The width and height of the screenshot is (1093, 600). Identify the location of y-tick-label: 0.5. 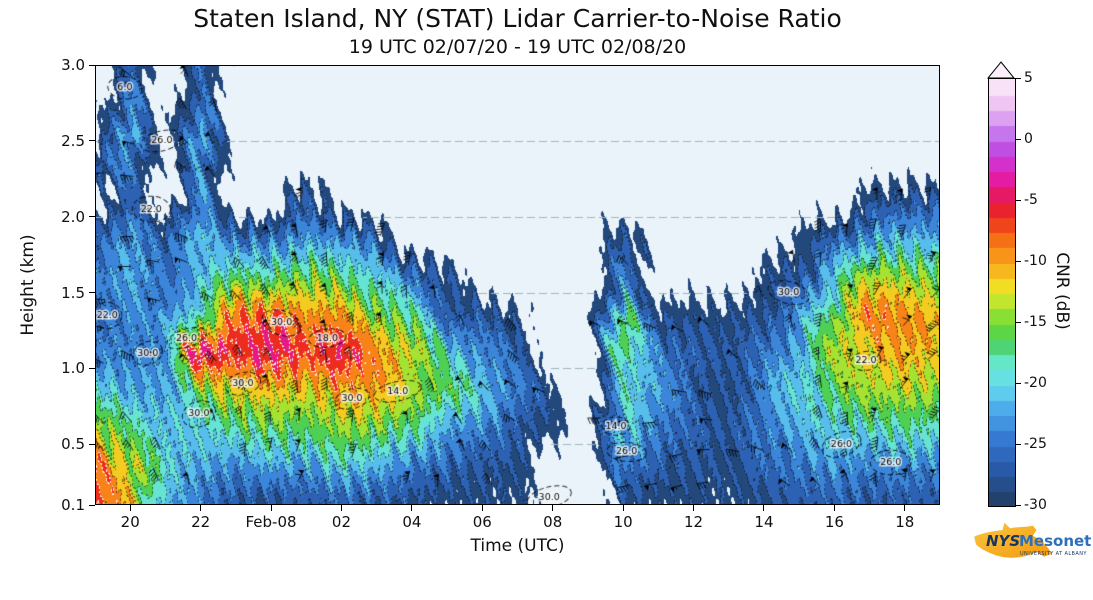
(73, 444).